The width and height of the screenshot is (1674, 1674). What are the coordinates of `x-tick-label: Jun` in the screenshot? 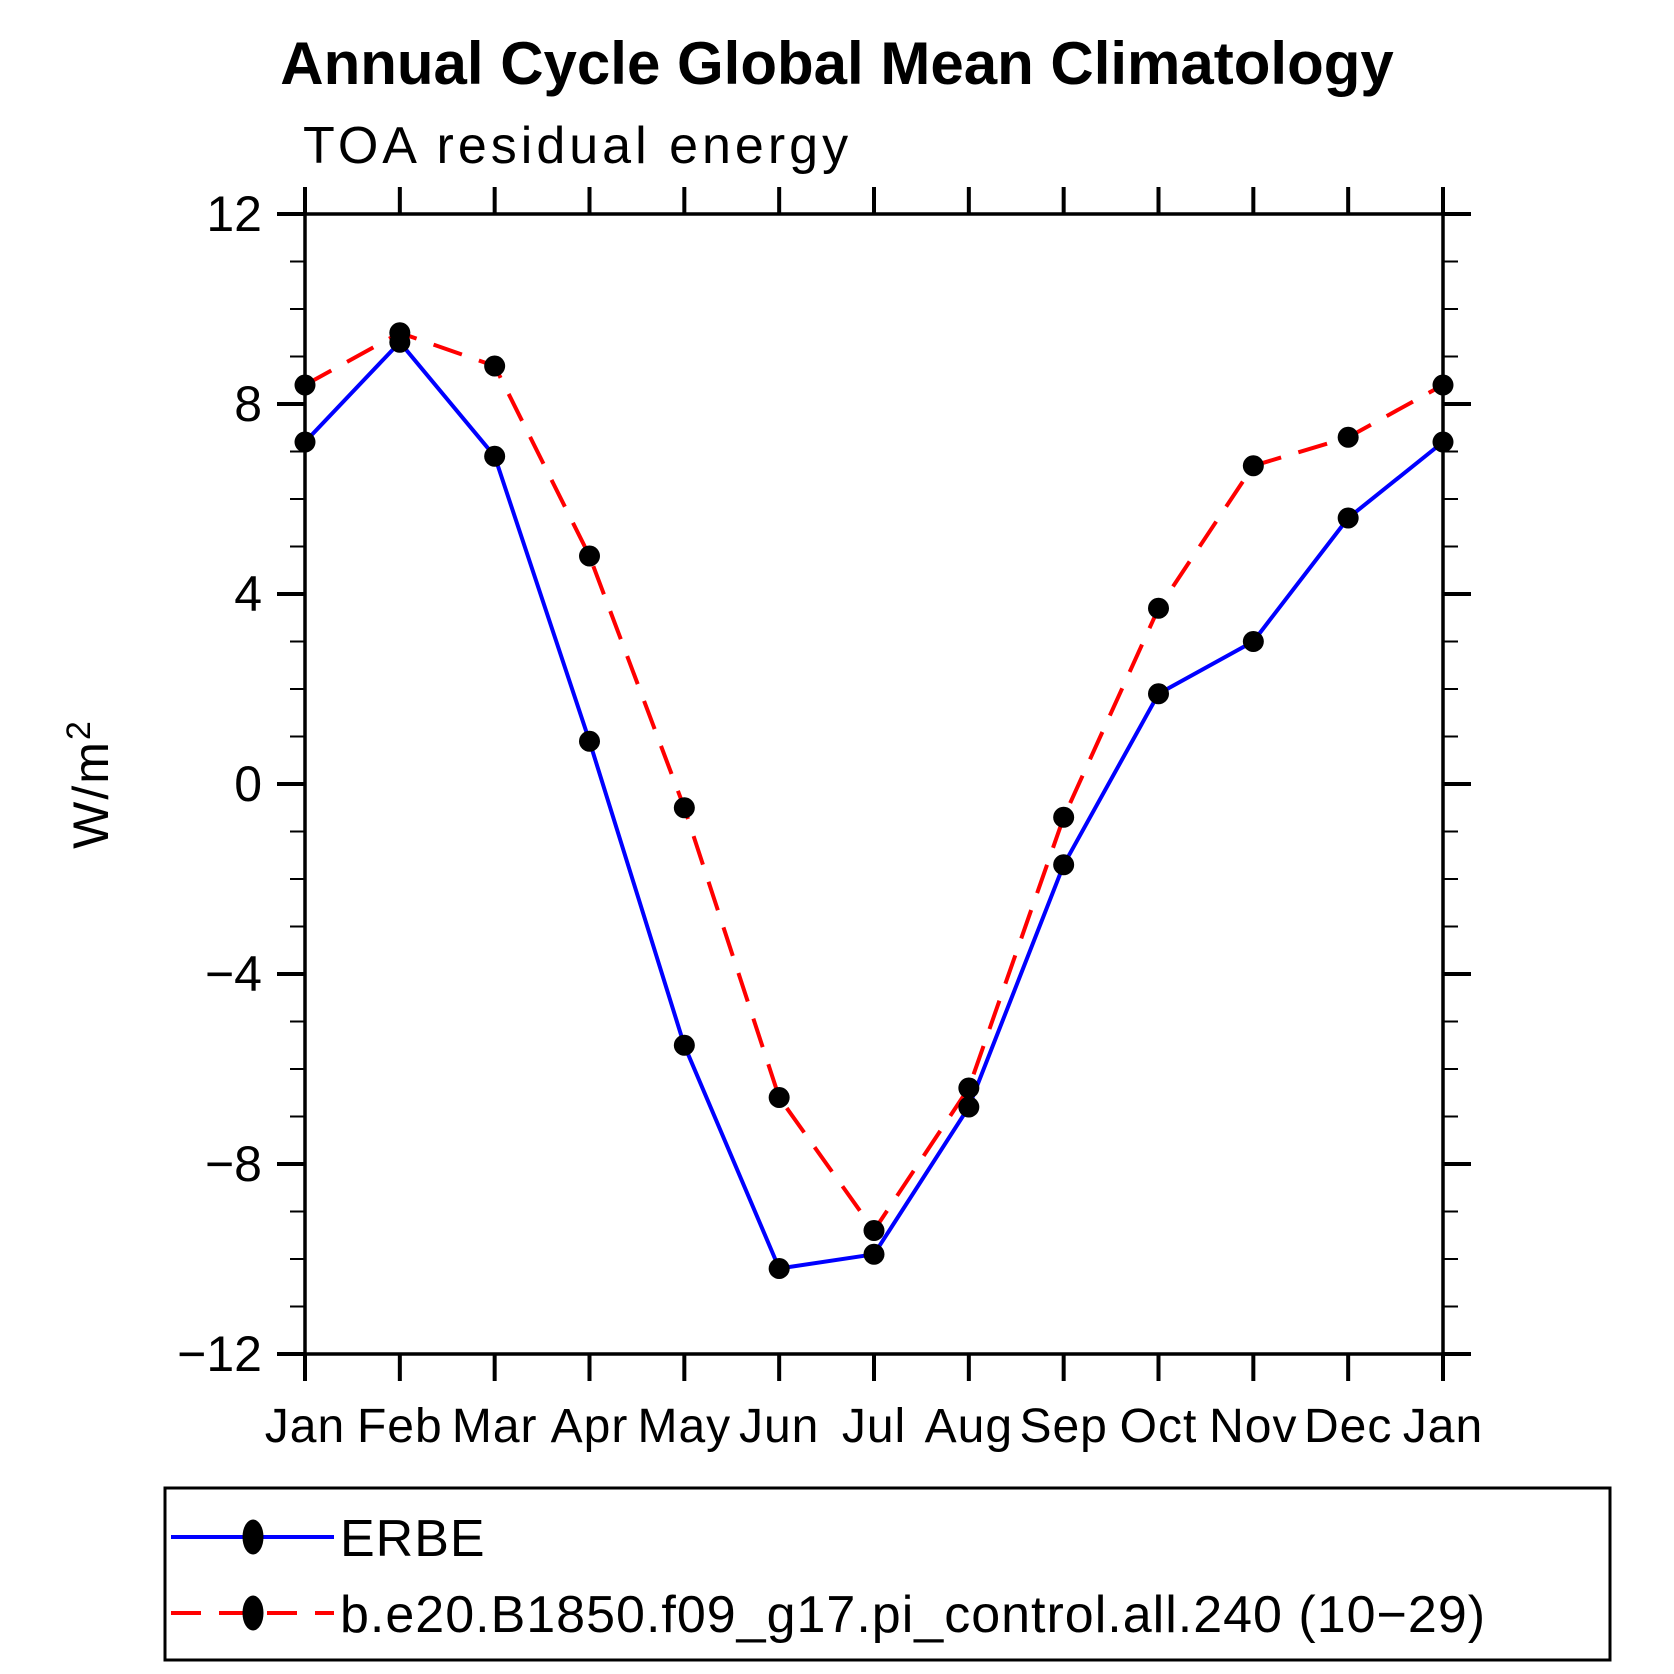 It's located at (779, 1426).